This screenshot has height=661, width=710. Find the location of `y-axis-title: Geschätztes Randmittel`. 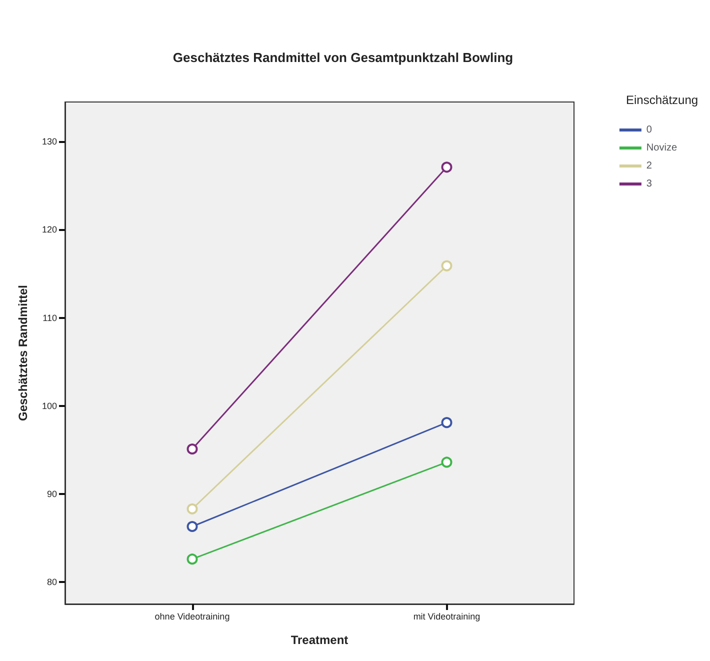

y-axis-title: Geschätztes Randmittel is located at coordinates (23, 353).